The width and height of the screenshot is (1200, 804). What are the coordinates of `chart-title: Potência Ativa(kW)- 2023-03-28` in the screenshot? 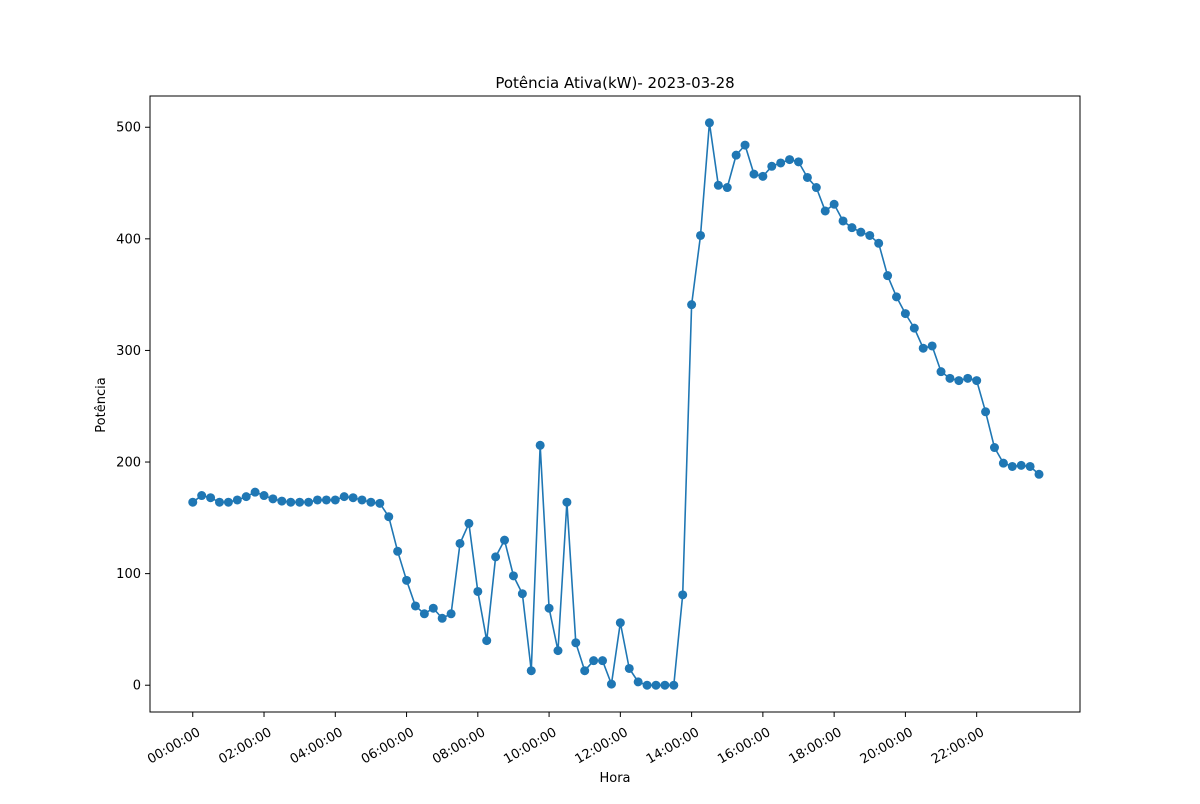 It's located at (614, 83).